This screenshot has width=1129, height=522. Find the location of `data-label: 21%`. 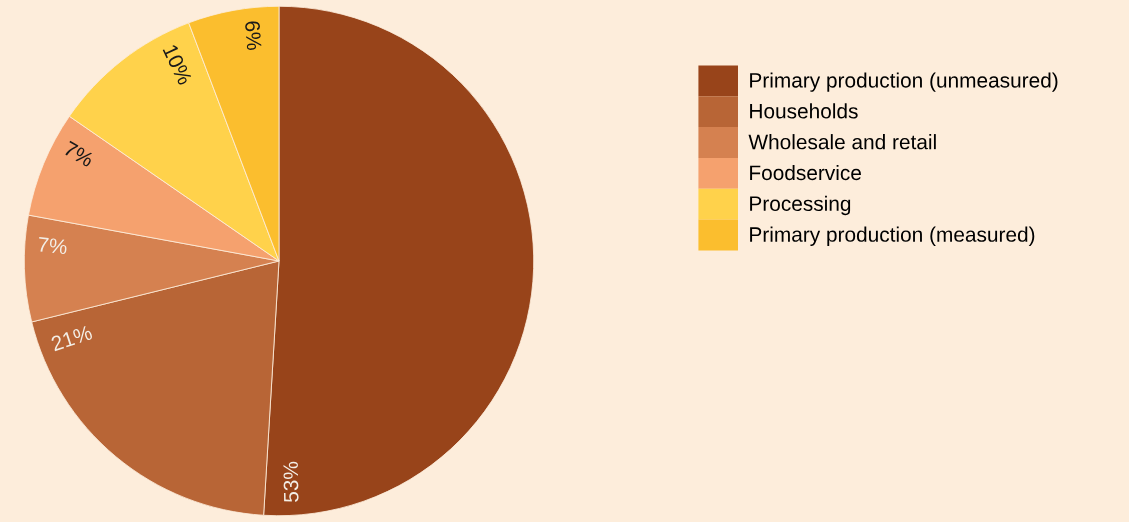

data-label: 21% is located at coordinates (71, 338).